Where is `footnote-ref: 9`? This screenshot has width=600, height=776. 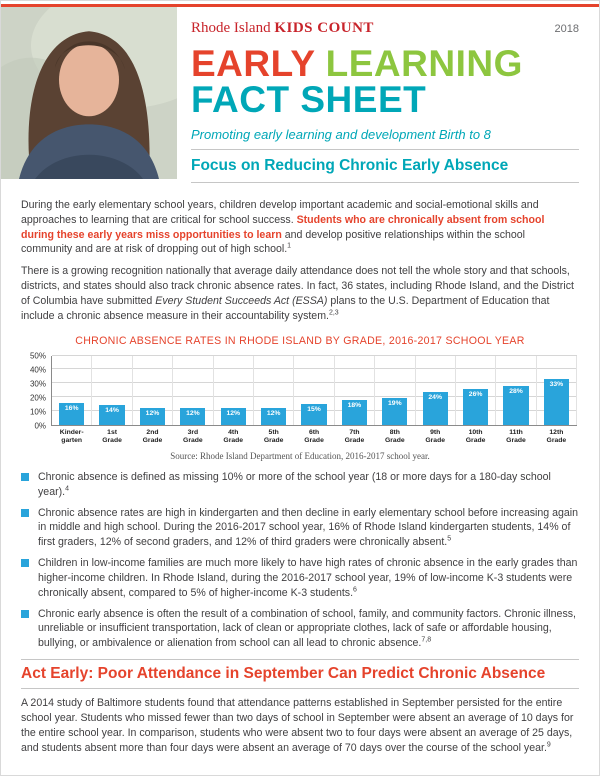
footnote-ref: 9 is located at coordinates (548, 744).